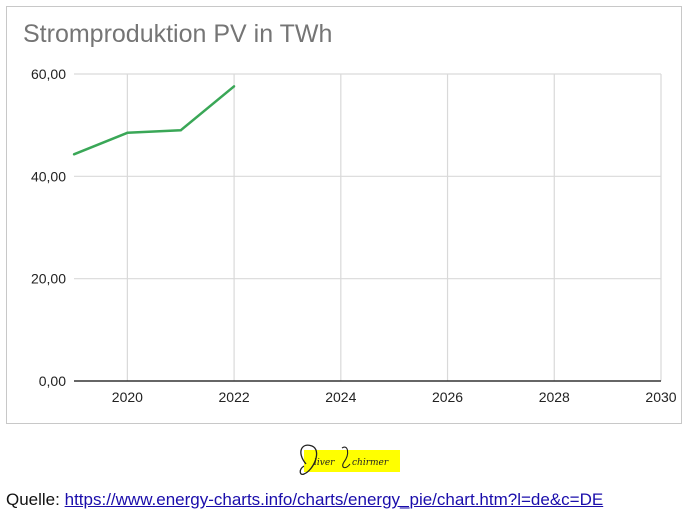 This screenshot has width=691, height=518. I want to click on signature-logo: liver chirmer, so click(349, 460).